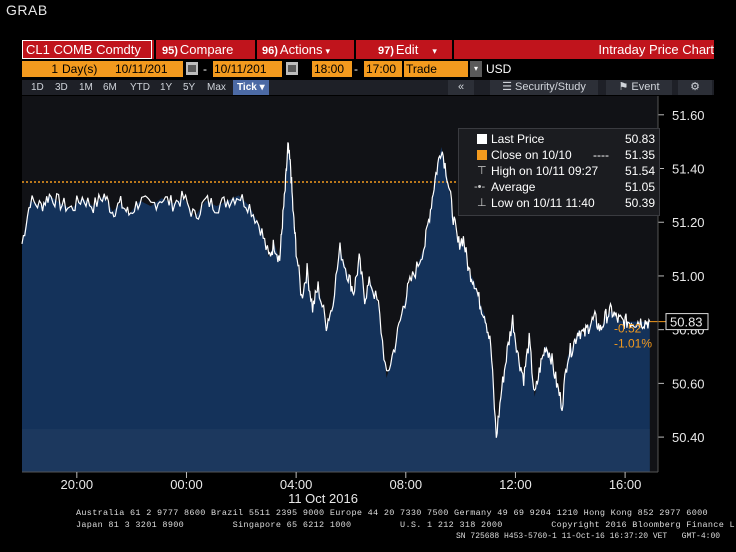 This screenshot has height=552, width=736. I want to click on legend-label: Last Price, so click(518, 139).